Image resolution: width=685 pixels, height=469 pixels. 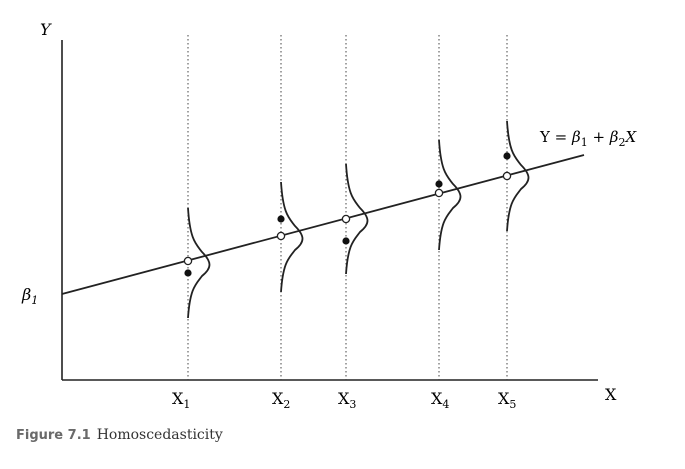 What do you see at coordinates (611, 394) in the screenshot?
I see `x-axis-label: X` at bounding box center [611, 394].